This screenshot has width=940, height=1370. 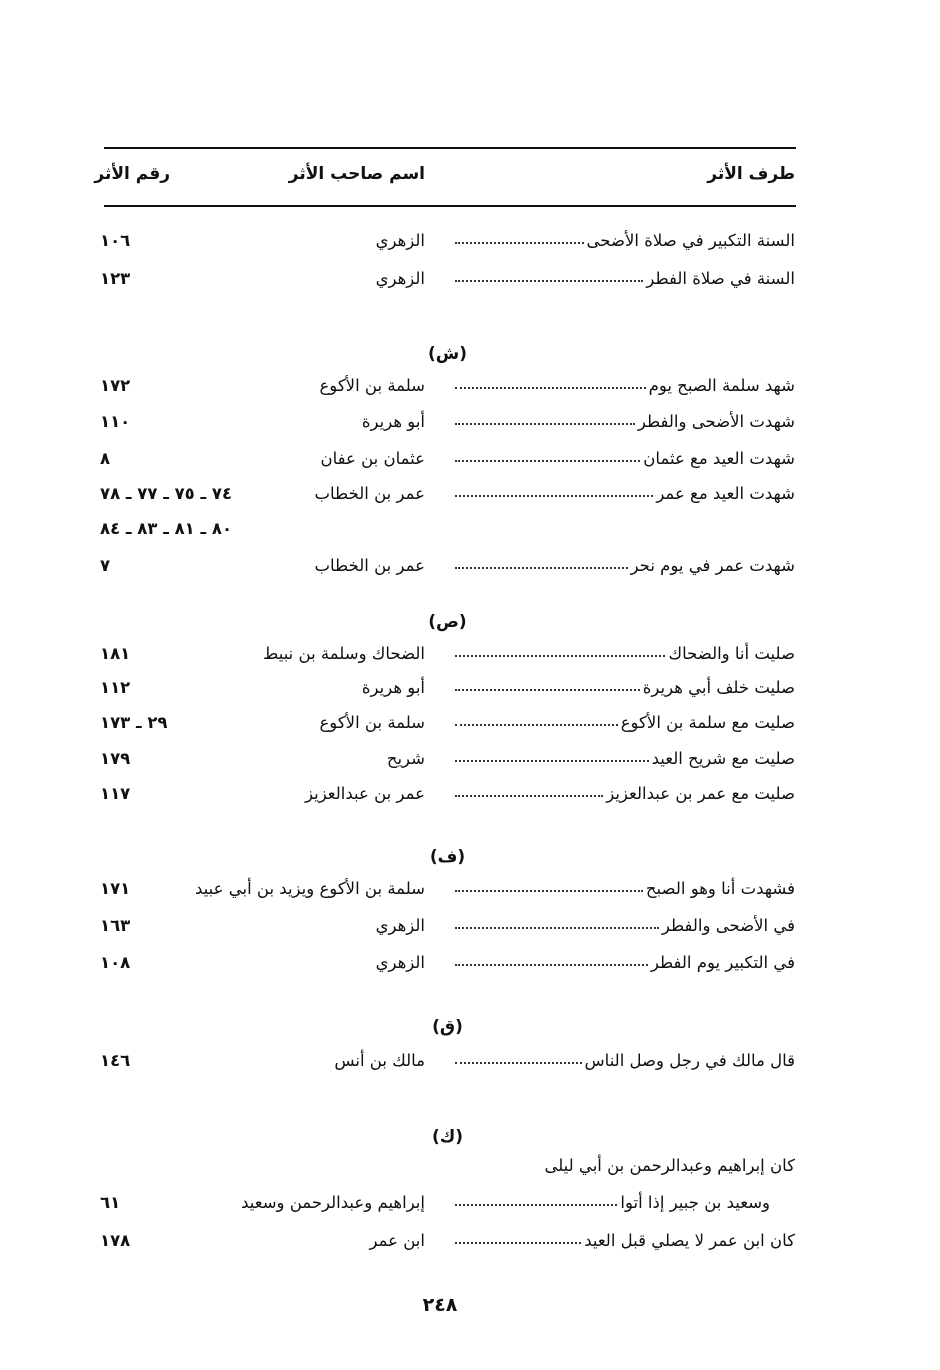 What do you see at coordinates (719, 458) in the screenshot?
I see `entry-title-text: شهدت العيد مع عثمان` at bounding box center [719, 458].